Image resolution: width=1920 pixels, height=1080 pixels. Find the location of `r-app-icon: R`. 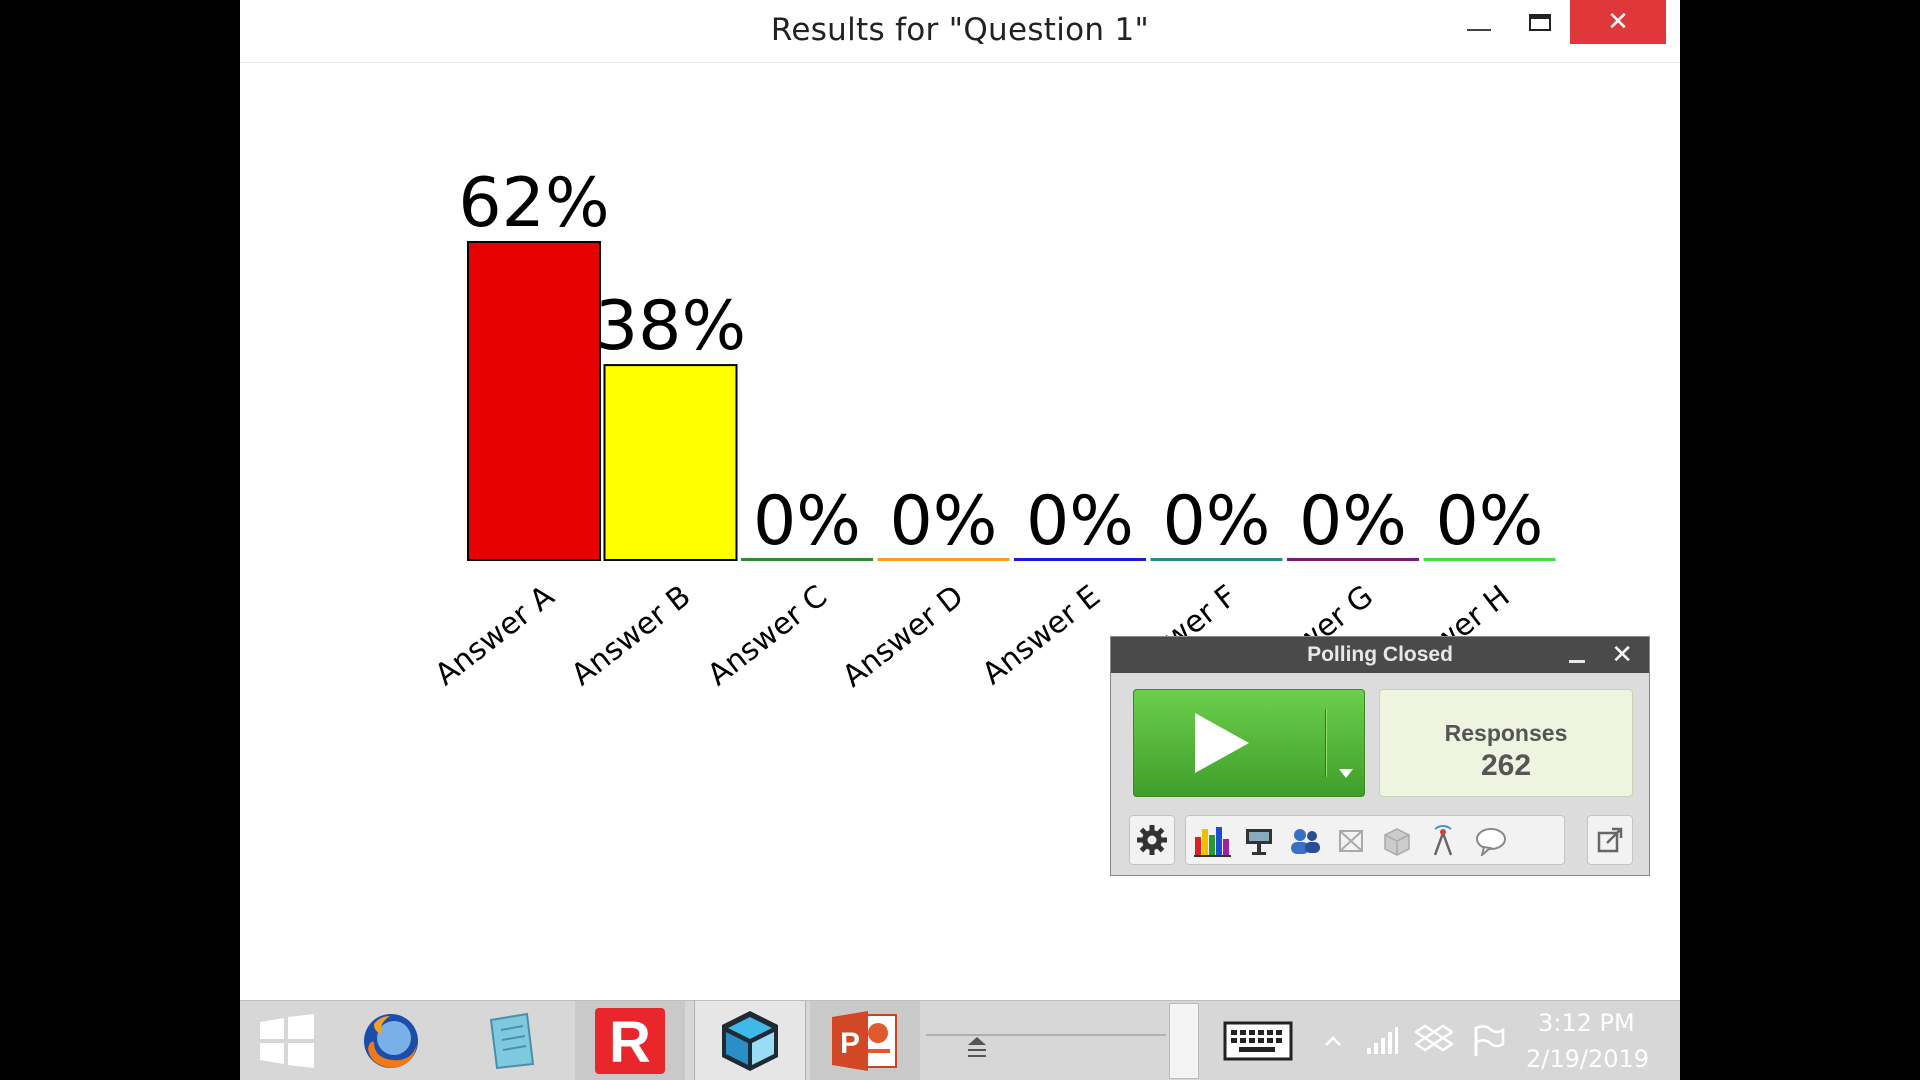

r-app-icon: R is located at coordinates (630, 1040).